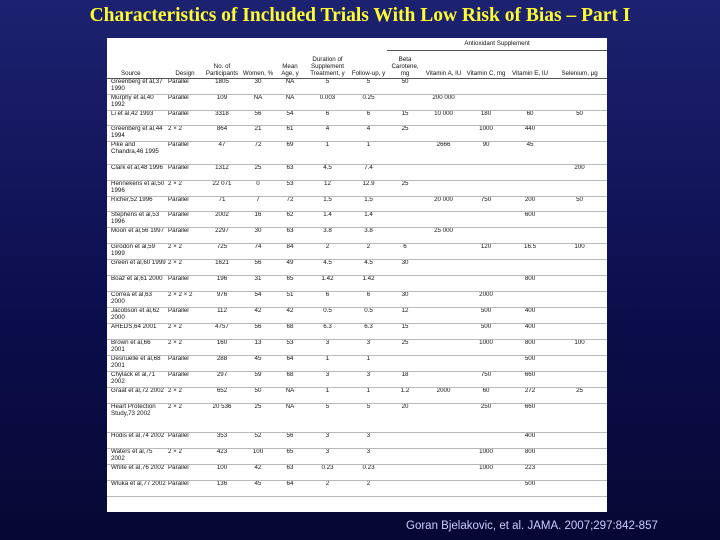 This screenshot has height=540, width=720. Describe the element at coordinates (405, 315) in the screenshot. I see `table-cell: 12` at that location.